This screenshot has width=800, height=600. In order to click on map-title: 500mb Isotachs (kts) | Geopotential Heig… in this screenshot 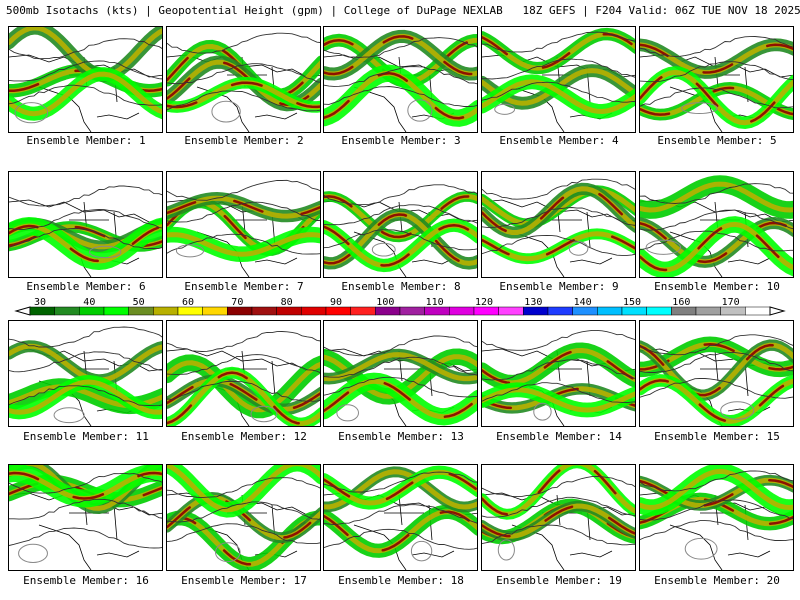, I will do `click(403, 10)`.